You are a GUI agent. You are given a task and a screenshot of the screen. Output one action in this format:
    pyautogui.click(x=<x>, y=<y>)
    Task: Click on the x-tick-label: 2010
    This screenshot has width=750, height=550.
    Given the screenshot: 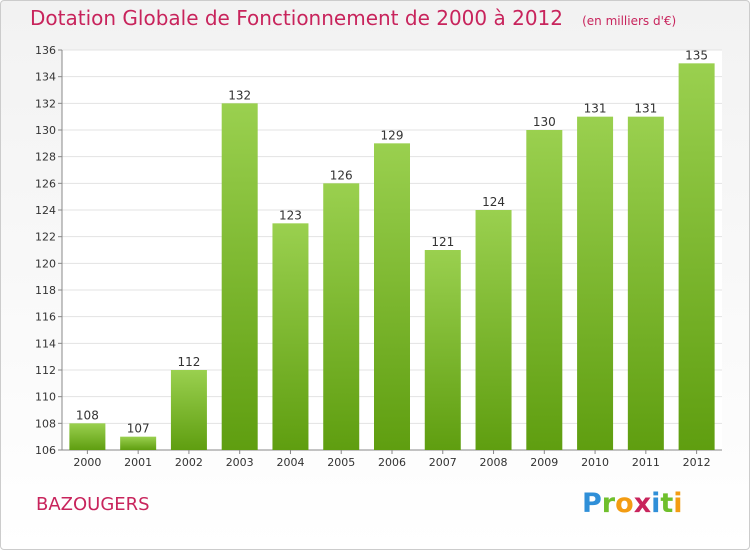 What is the action you would take?
    pyautogui.click(x=595, y=462)
    